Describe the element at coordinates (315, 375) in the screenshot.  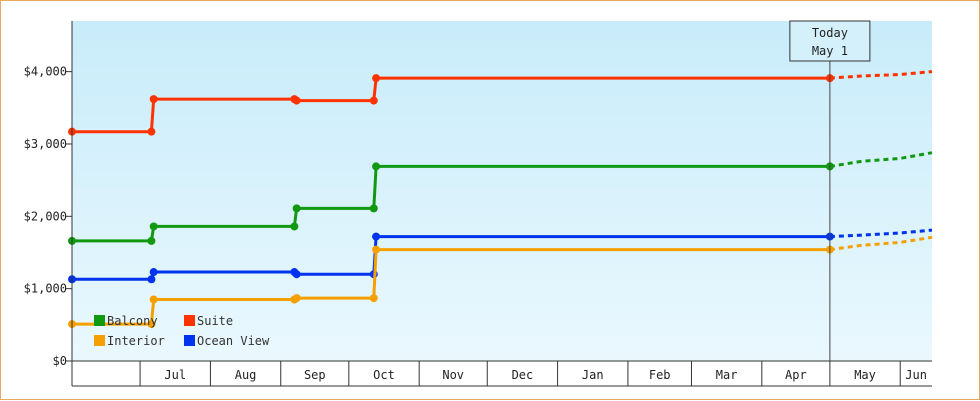
I see `x-tick-label: Sep` at that location.